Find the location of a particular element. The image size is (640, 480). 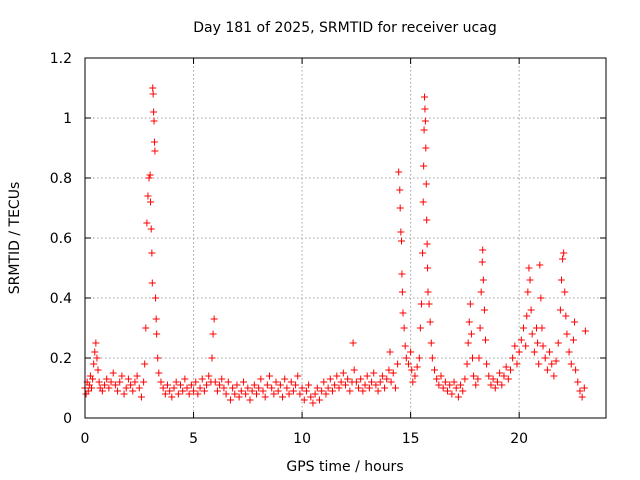

y-tick-label: 0.6 is located at coordinates (61, 239).